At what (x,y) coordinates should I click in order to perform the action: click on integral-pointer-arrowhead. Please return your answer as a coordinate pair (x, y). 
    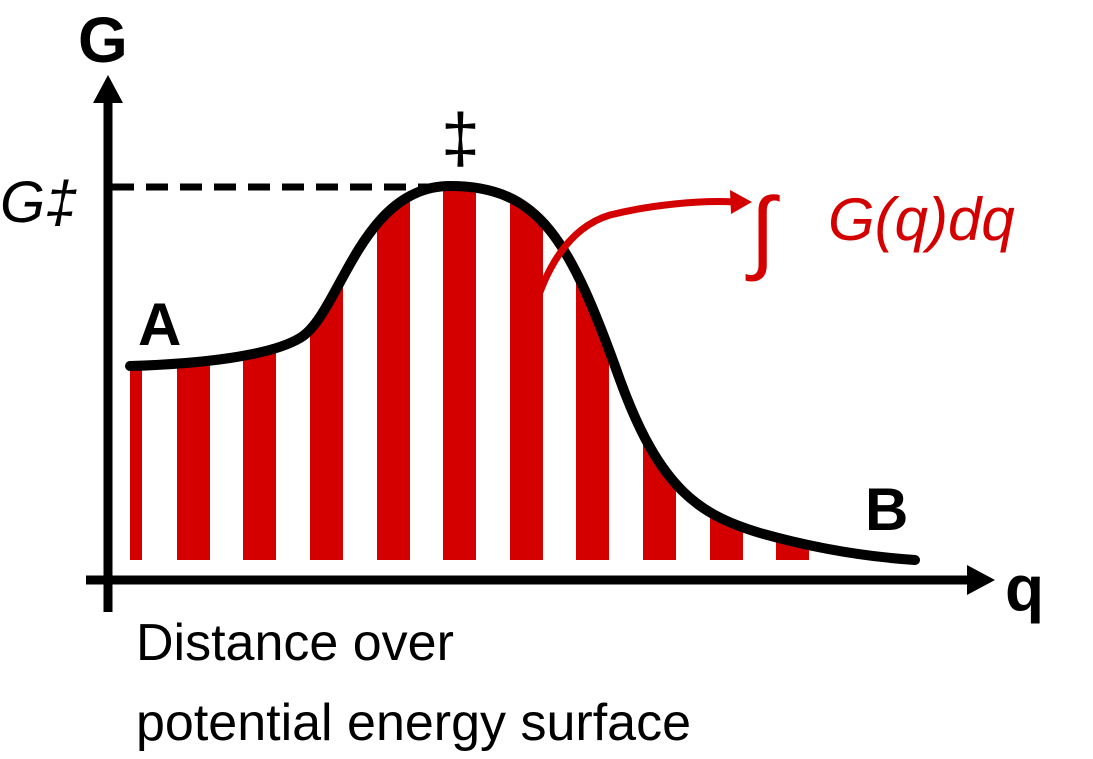
    Looking at the image, I should click on (741, 202).